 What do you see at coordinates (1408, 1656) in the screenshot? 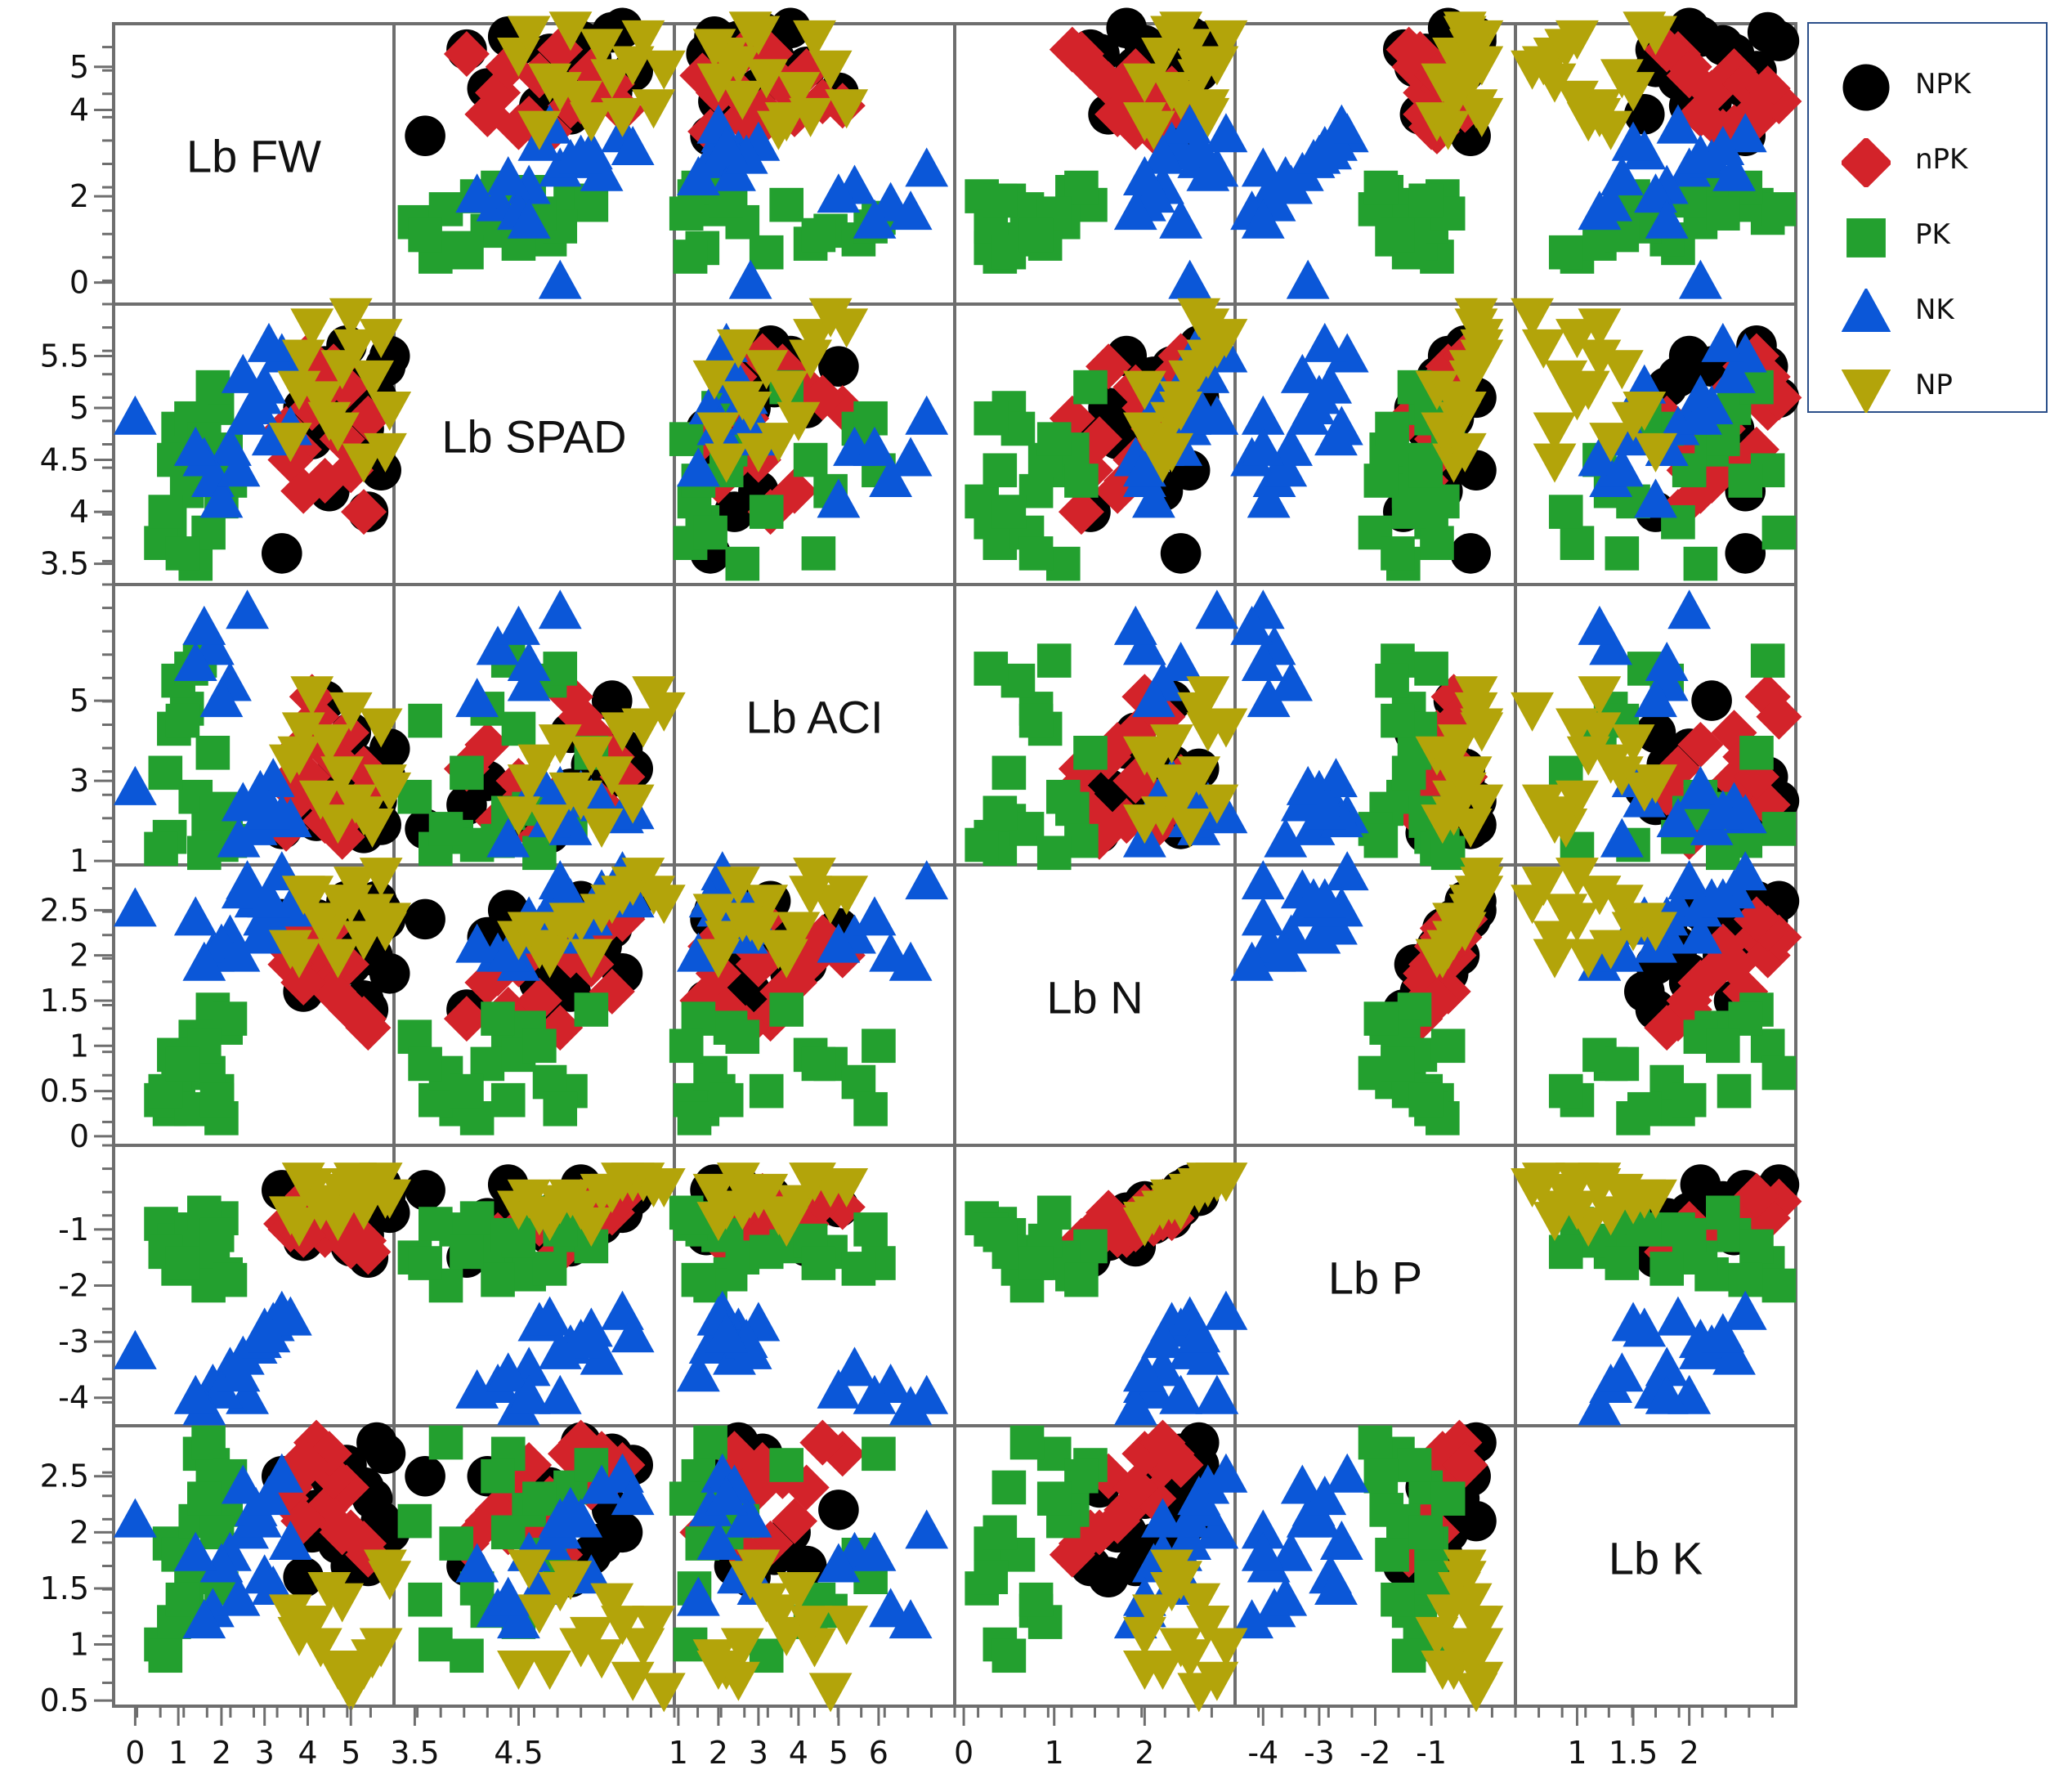
I see `point-PK-14-r5c4` at bounding box center [1408, 1656].